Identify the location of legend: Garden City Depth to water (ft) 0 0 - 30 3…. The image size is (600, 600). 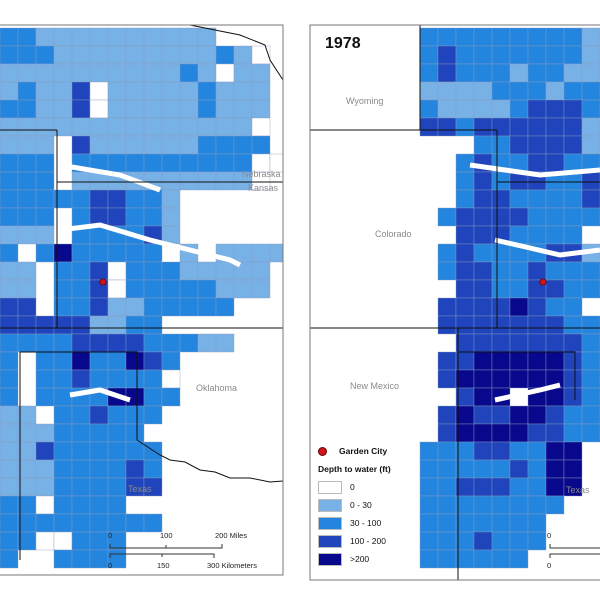
(354, 507).